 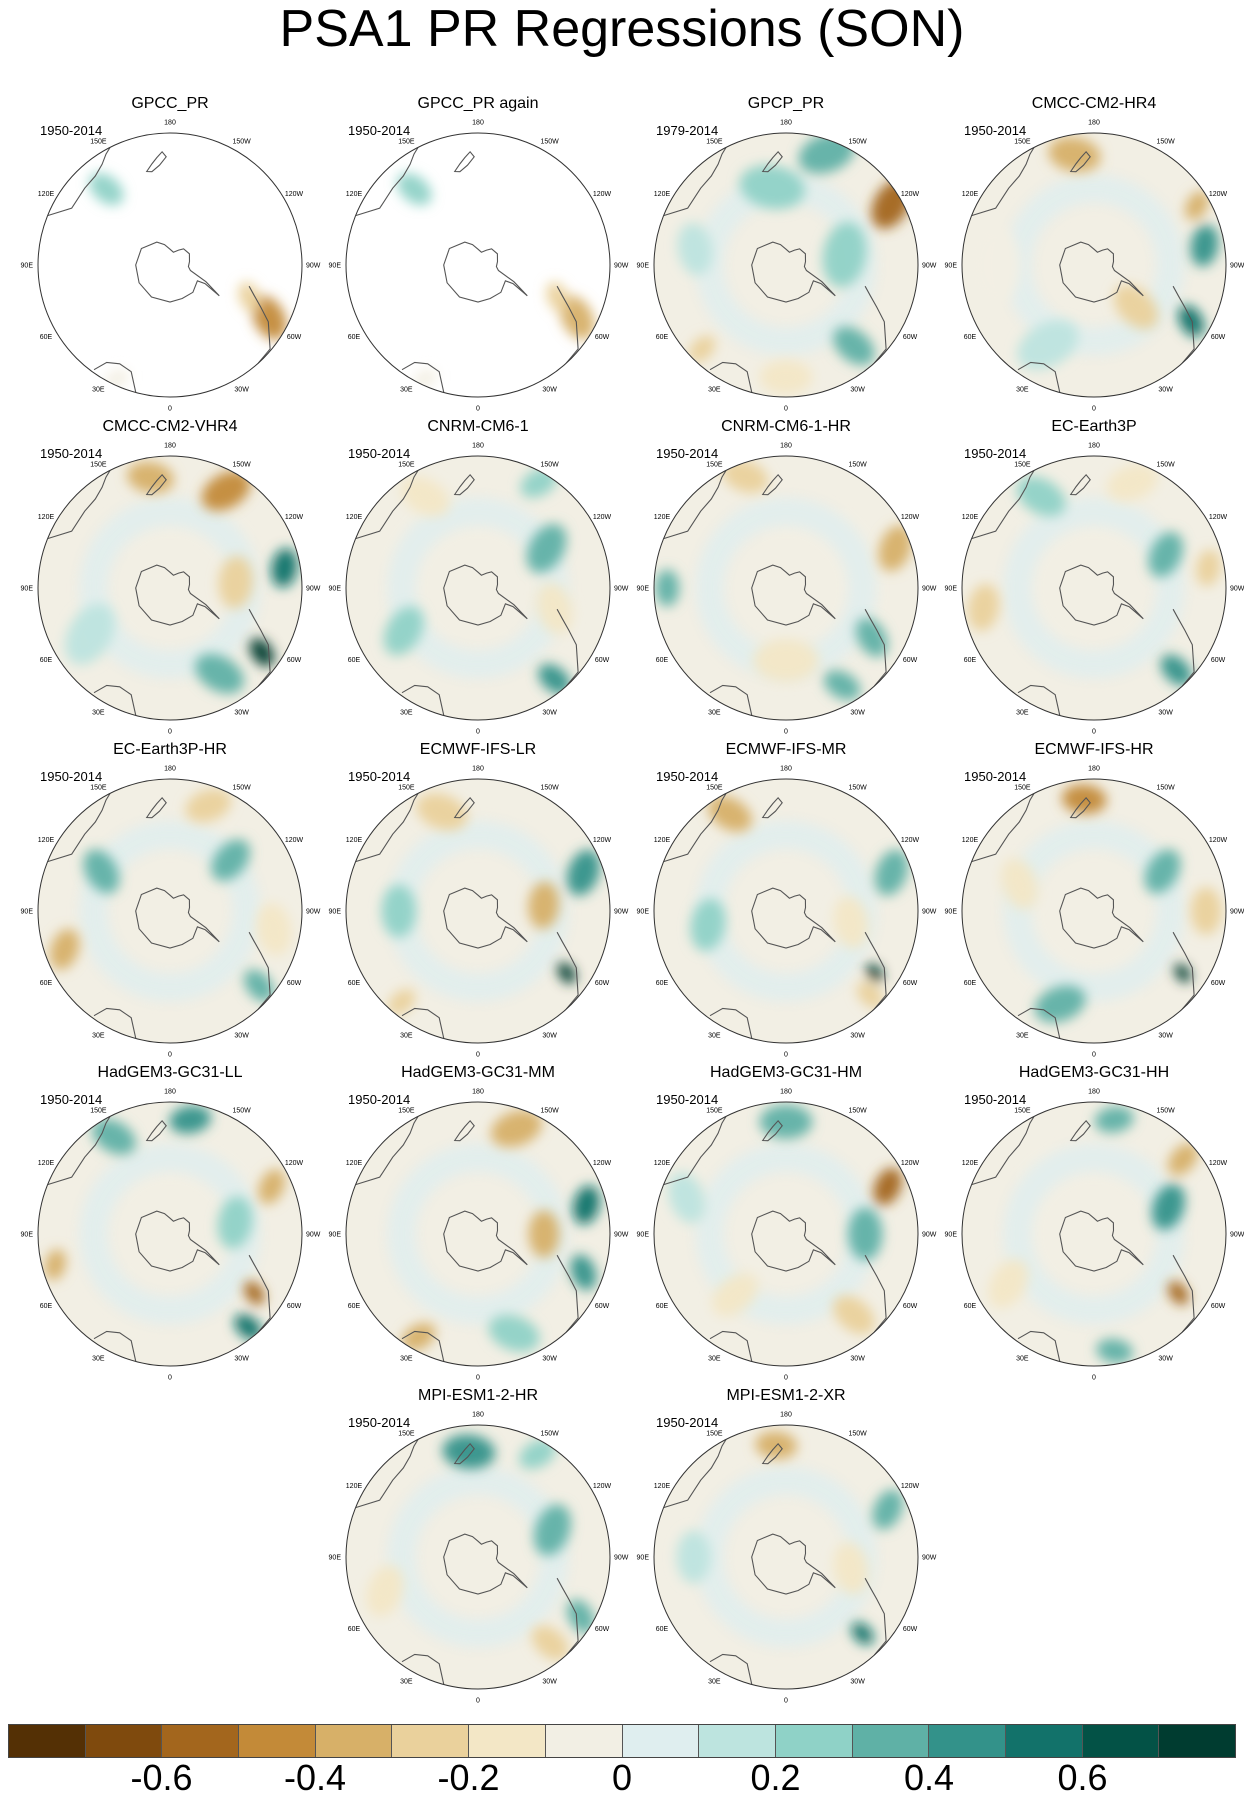 What do you see at coordinates (478, 588) in the screenshot?
I see `map-background` at bounding box center [478, 588].